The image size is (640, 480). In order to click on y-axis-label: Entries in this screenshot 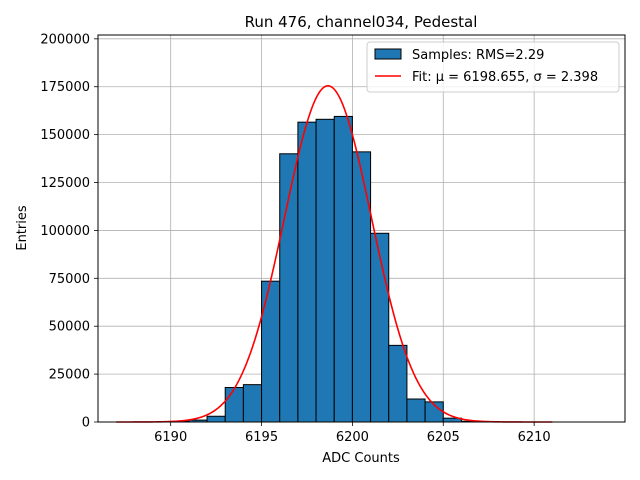, I will do `click(22, 228)`.